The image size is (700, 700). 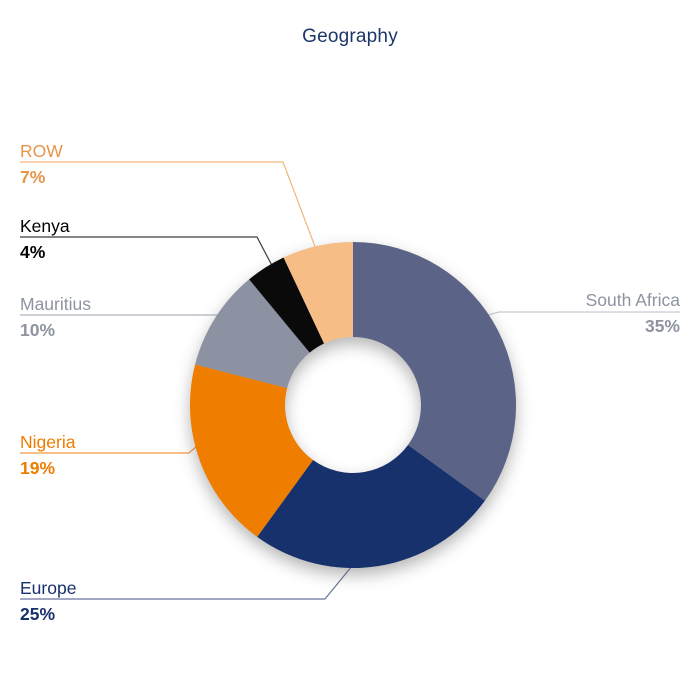 I want to click on pie-slice-row, so click(x=318, y=293).